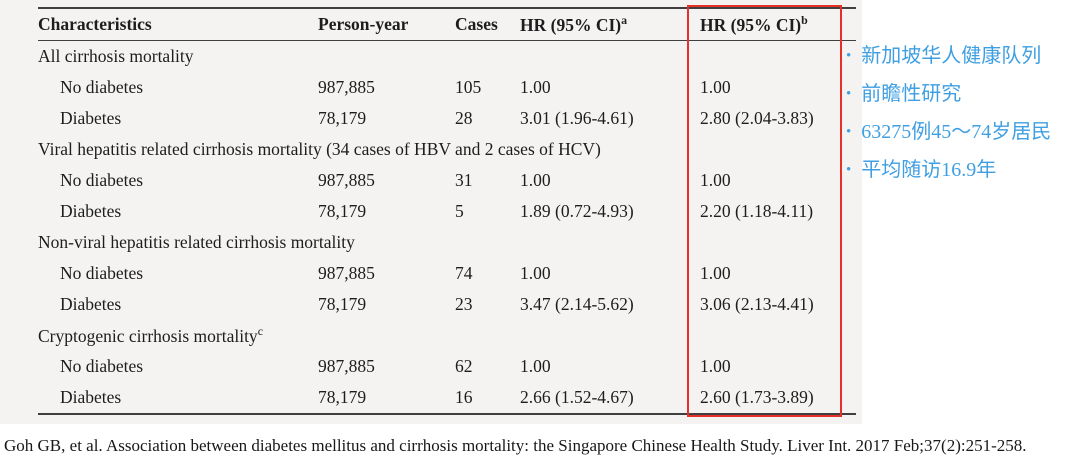  What do you see at coordinates (574, 24) in the screenshot?
I see `col-header-3: HR (95% CI)a` at bounding box center [574, 24].